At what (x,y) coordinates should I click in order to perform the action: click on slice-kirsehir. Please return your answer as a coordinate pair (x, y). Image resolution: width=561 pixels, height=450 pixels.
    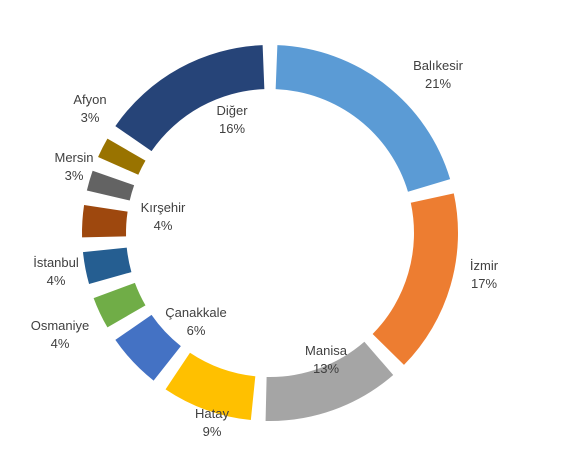
    Looking at the image, I should click on (105, 221).